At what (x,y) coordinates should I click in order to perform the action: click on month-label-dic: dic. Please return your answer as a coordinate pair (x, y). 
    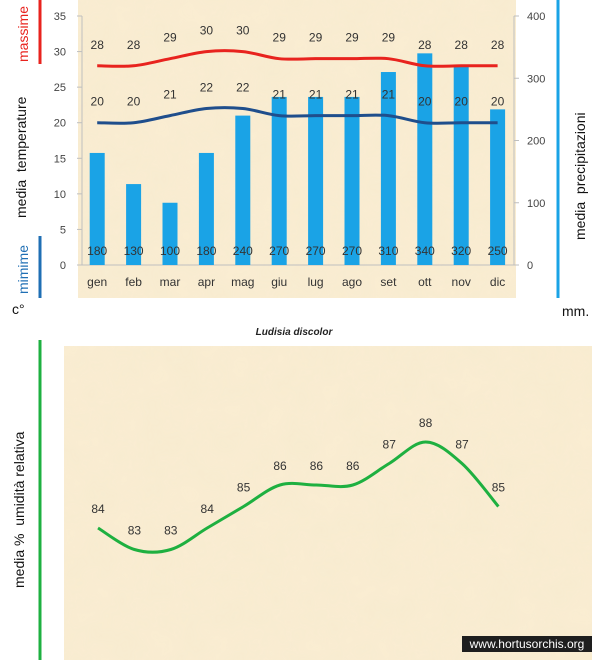
    Looking at the image, I should click on (497, 282).